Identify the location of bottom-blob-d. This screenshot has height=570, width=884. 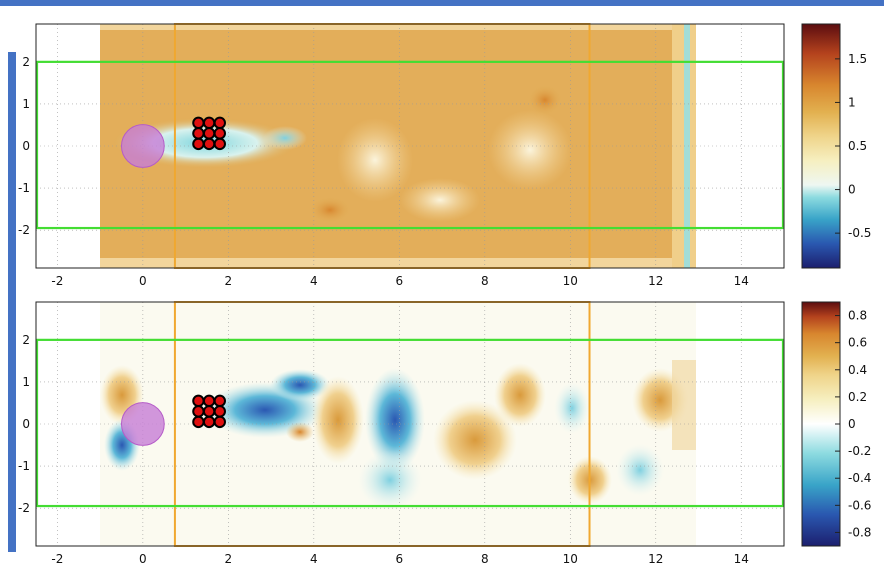
(300, 385).